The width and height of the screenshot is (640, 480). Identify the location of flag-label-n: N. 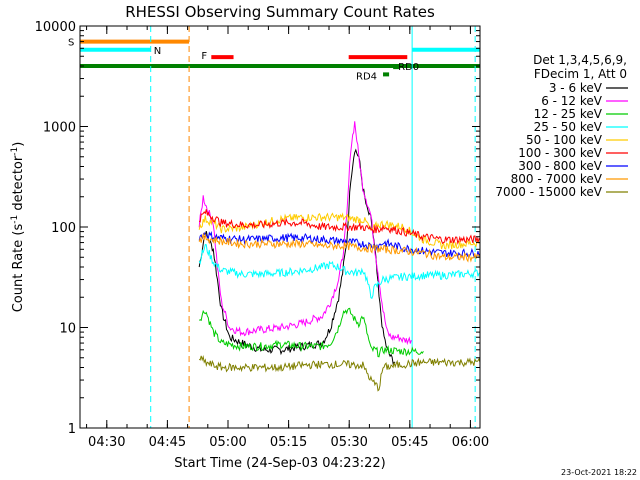
(157, 51).